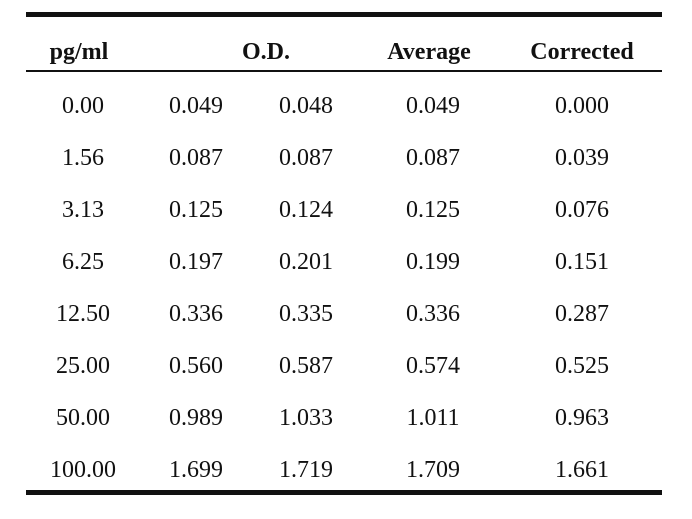 This screenshot has height=519, width=692. I want to click on cell-concentration: 6.25, so click(83, 262).